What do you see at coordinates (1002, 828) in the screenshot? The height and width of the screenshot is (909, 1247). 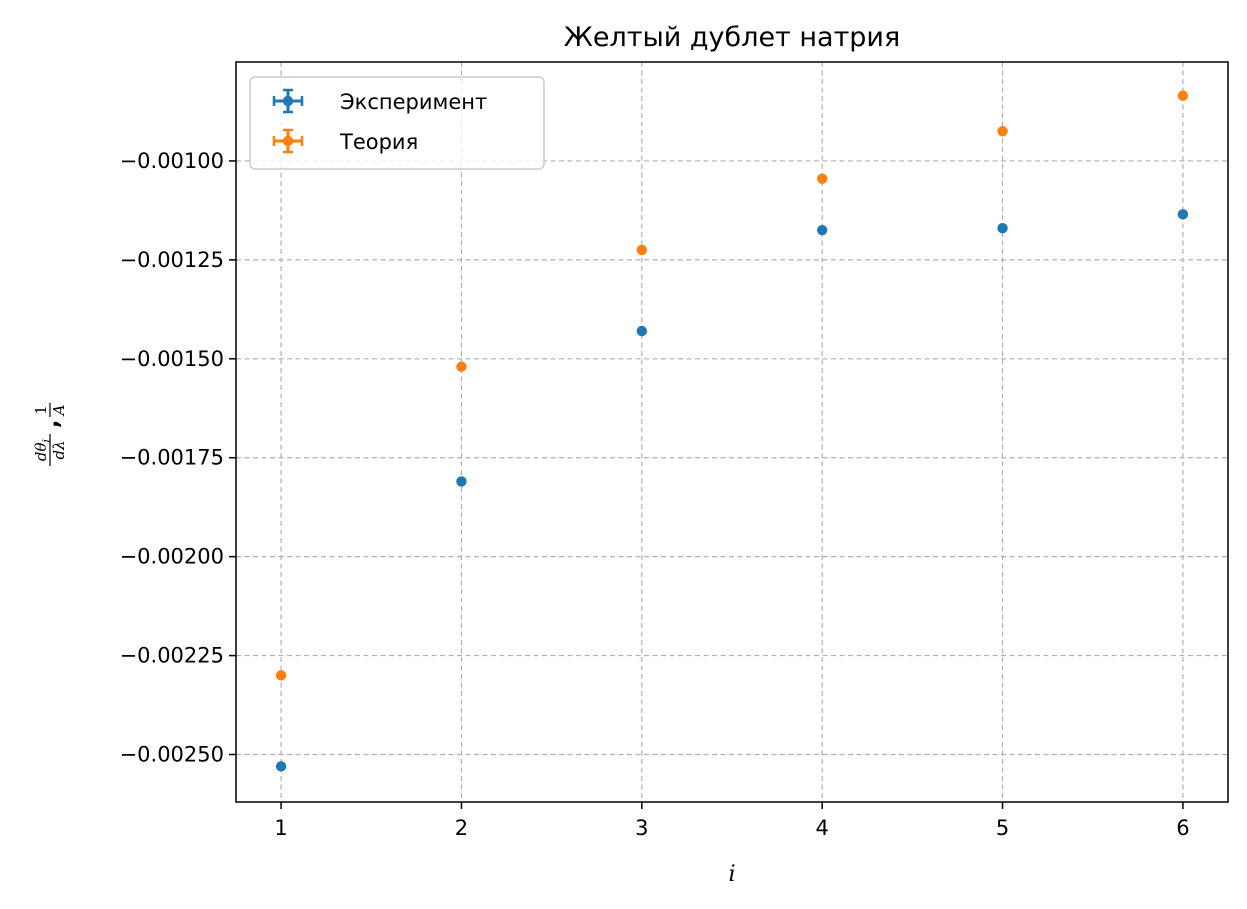 I see `x-tick-label: 5` at bounding box center [1002, 828].